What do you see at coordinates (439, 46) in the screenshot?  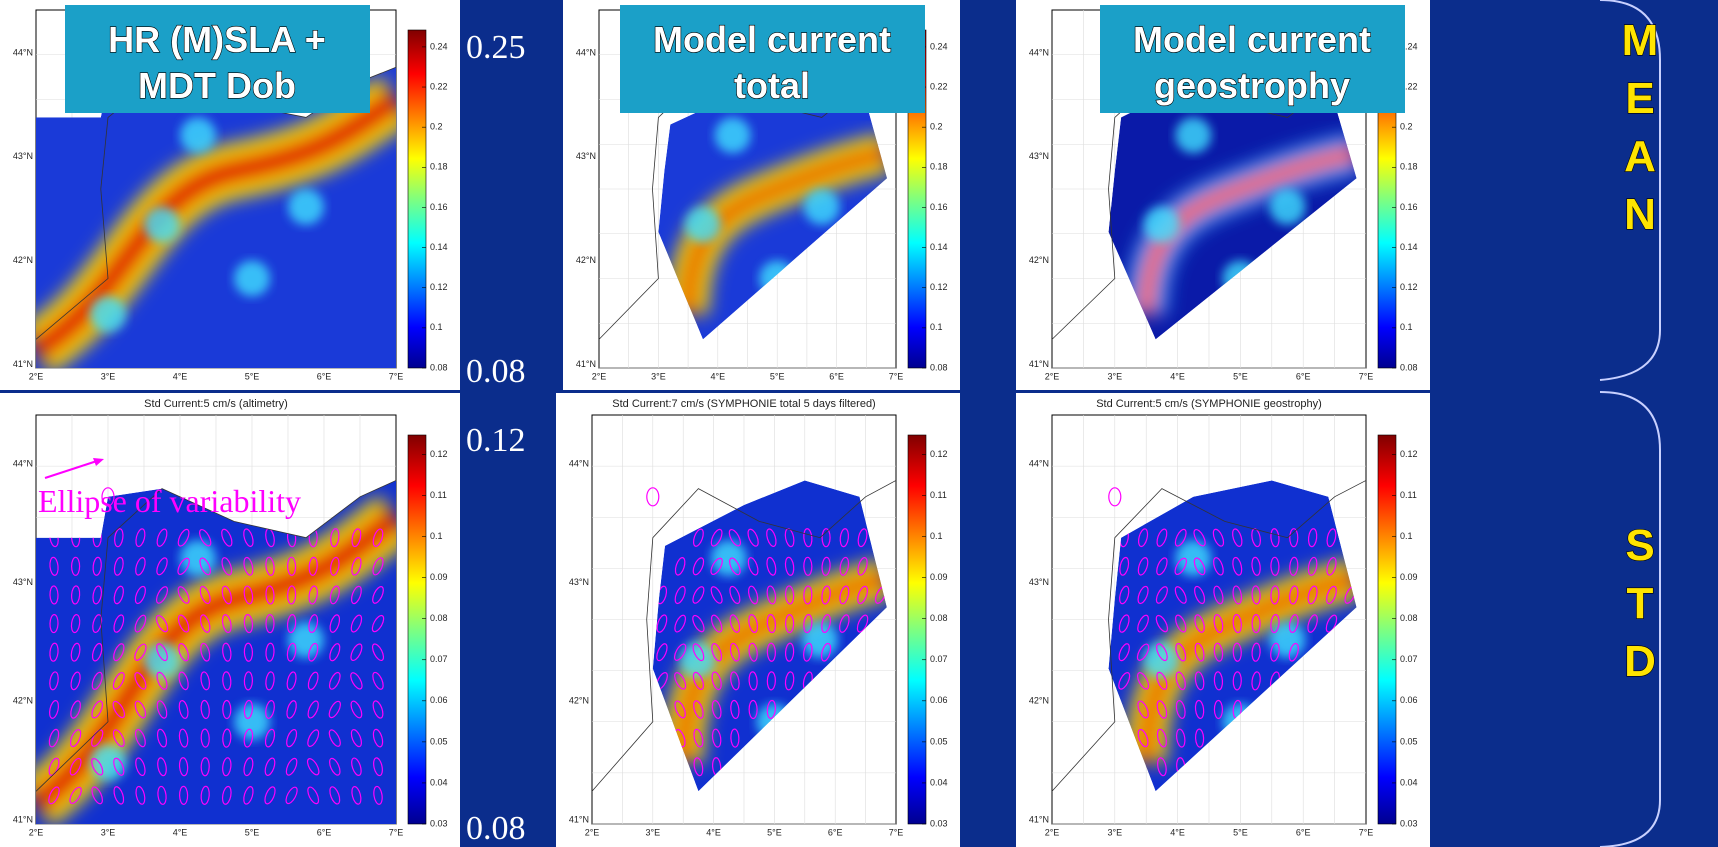 I see `colorbar-tick: 0.24` at bounding box center [439, 46].